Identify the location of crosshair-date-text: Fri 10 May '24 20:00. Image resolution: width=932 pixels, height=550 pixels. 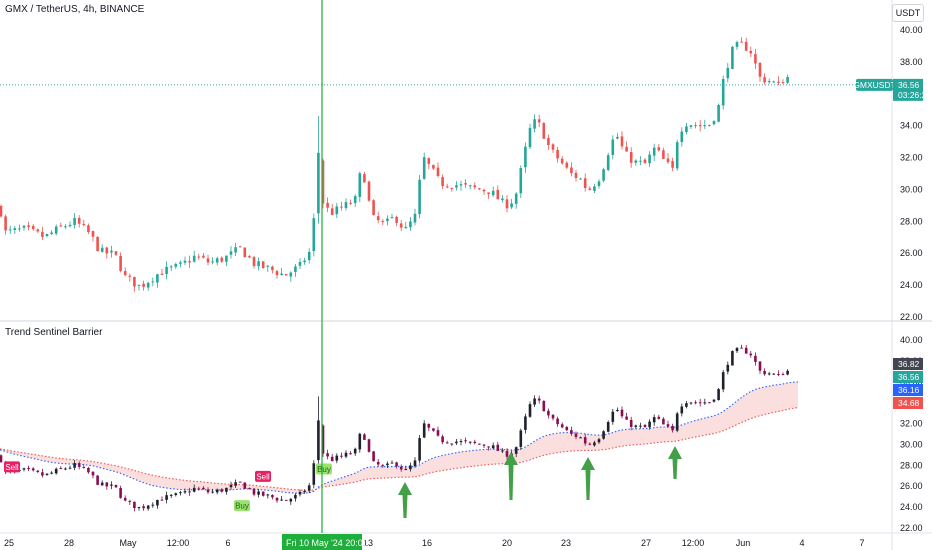
(327, 543).